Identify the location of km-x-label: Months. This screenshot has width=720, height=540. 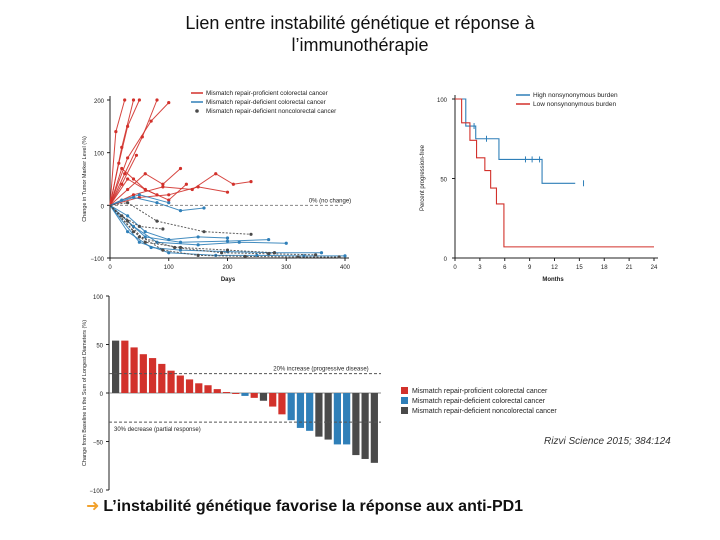
(553, 280).